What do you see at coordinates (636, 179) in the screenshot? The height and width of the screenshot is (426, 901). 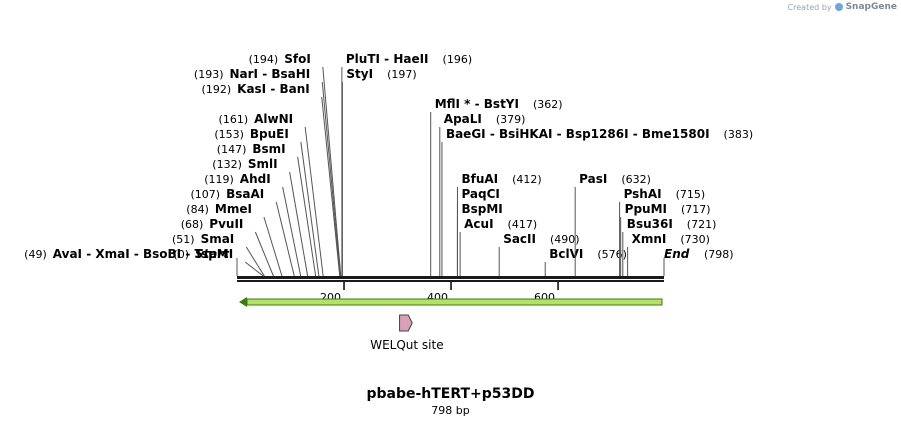 I see `restriction-site-position: (632)` at bounding box center [636, 179].